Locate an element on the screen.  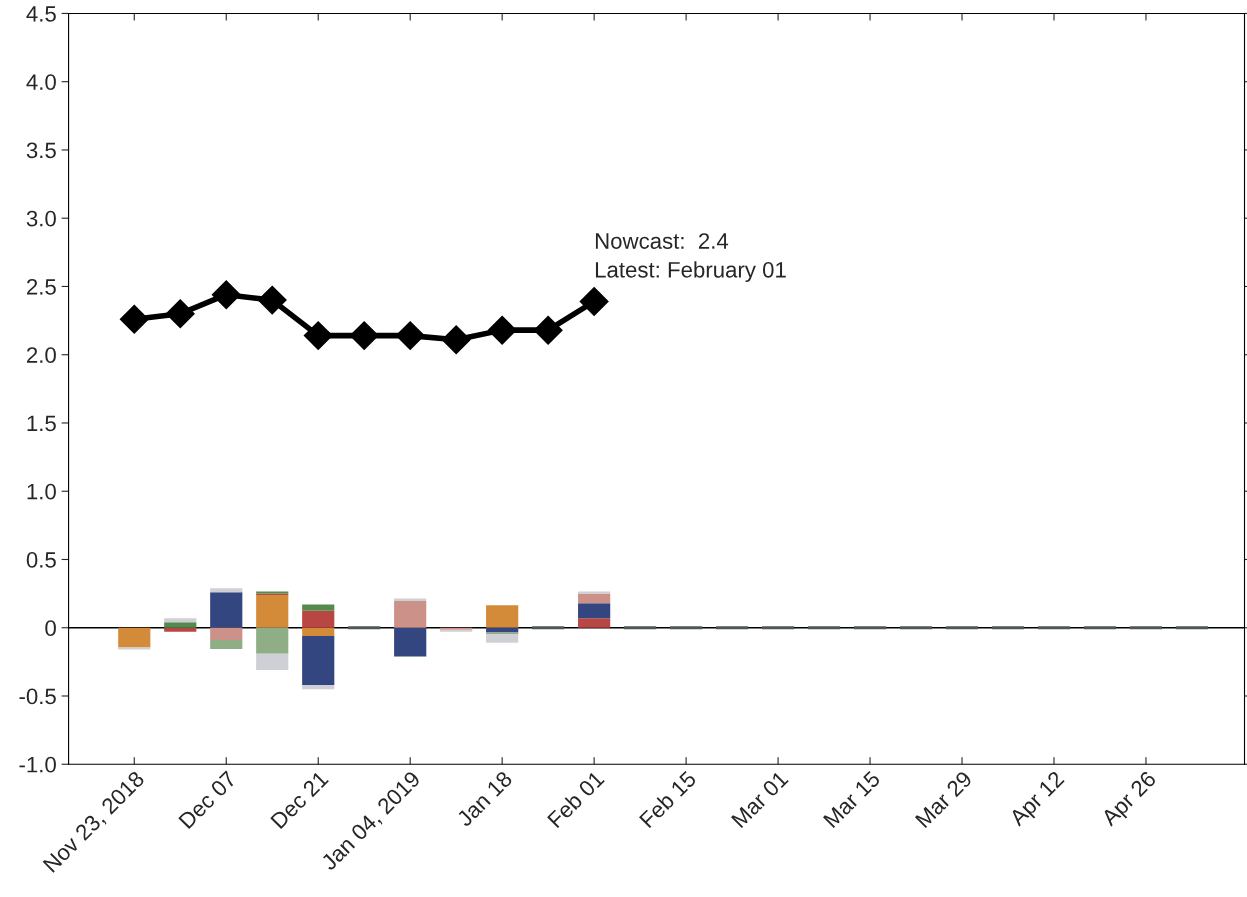
y-tick-label: 2.0 is located at coordinates (41, 355).